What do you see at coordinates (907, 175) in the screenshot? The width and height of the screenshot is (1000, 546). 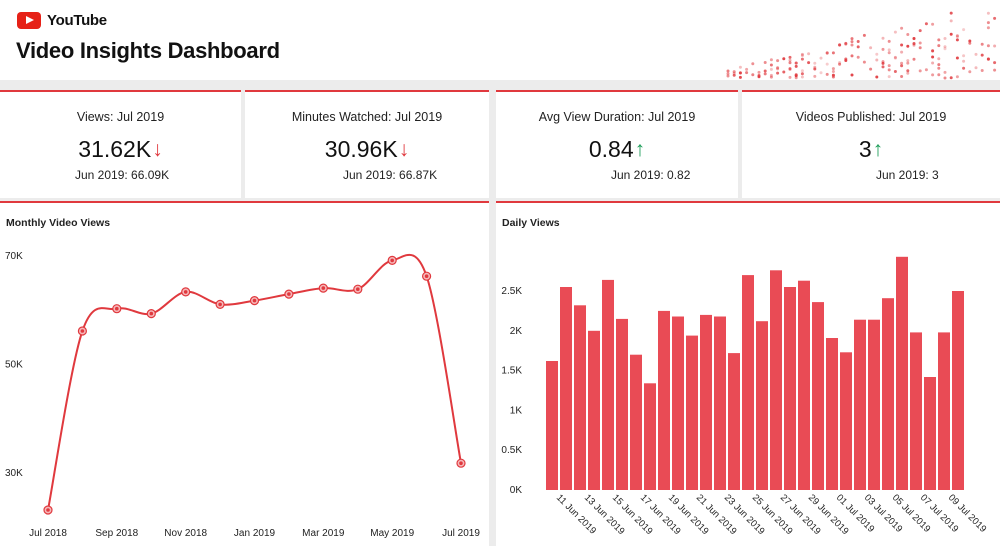 I see `kpi-previous: Jun 2019: 3` at bounding box center [907, 175].